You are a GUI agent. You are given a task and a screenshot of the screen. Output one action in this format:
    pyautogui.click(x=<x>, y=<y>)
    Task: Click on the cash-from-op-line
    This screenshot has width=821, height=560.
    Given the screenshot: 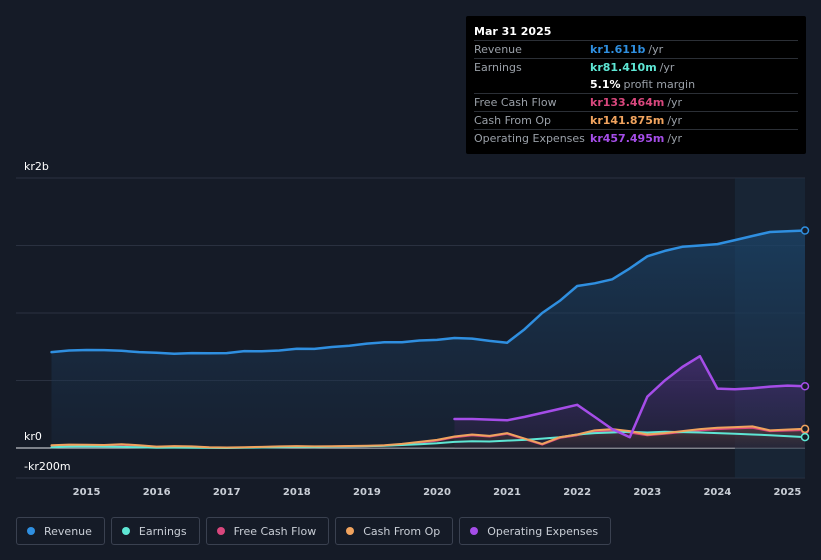 What is the action you would take?
    pyautogui.click(x=428, y=437)
    